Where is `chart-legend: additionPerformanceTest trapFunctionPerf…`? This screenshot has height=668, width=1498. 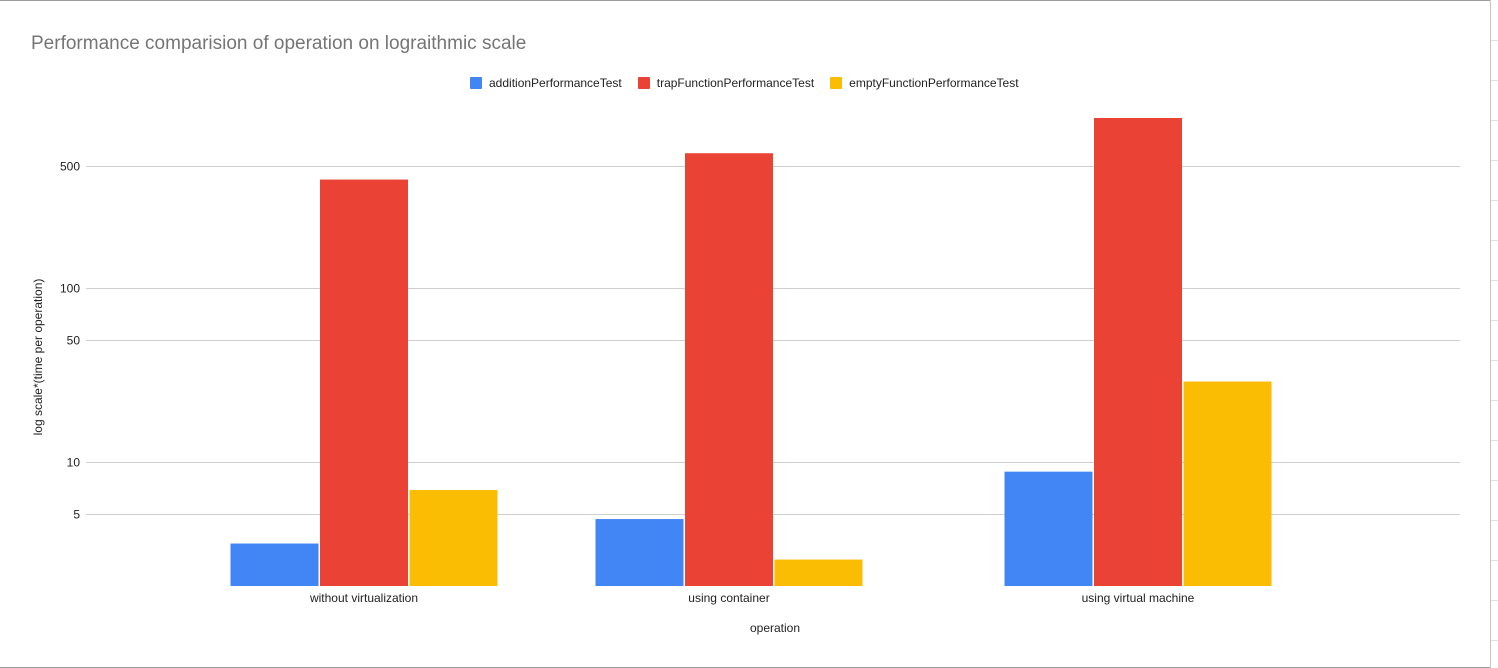
chart-legend: additionPerformanceTest trapFunctionPerf… is located at coordinates (744, 83).